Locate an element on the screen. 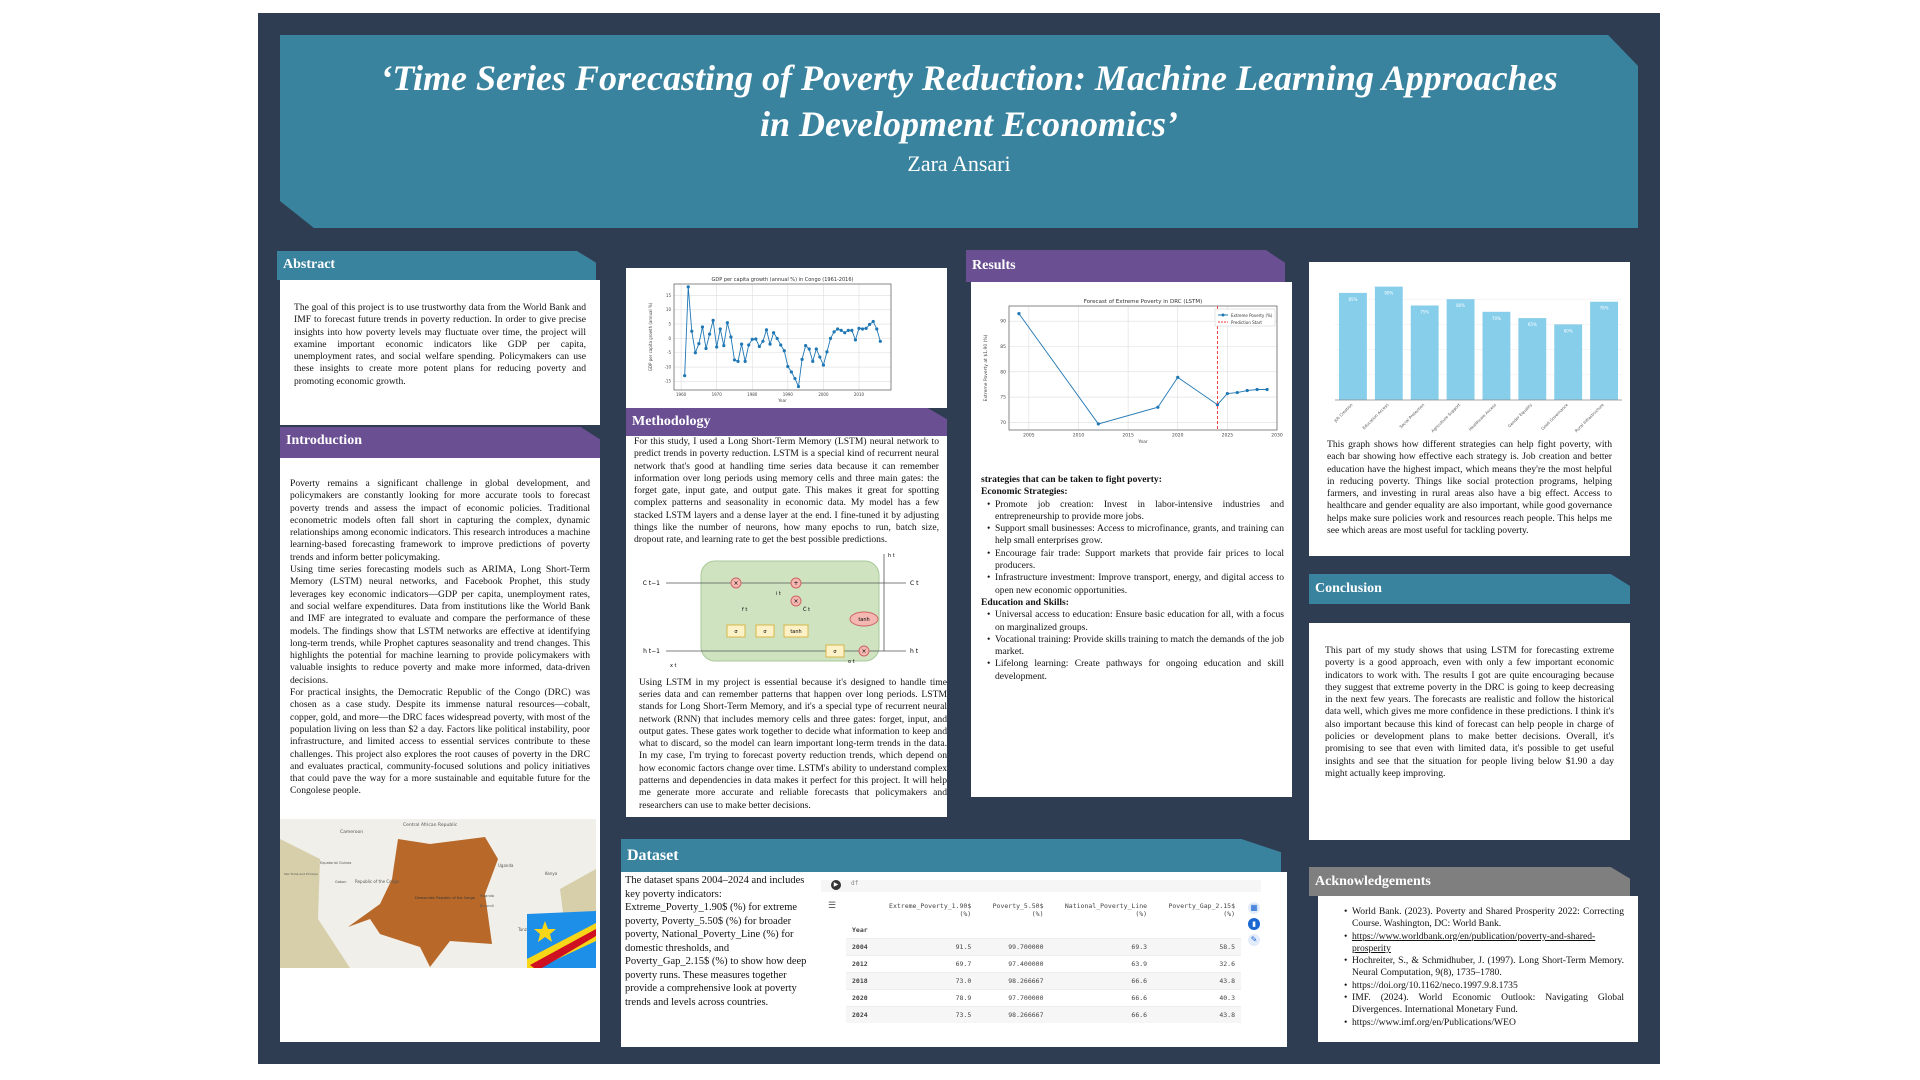  y-tick-label: 10 is located at coordinates (669, 309).